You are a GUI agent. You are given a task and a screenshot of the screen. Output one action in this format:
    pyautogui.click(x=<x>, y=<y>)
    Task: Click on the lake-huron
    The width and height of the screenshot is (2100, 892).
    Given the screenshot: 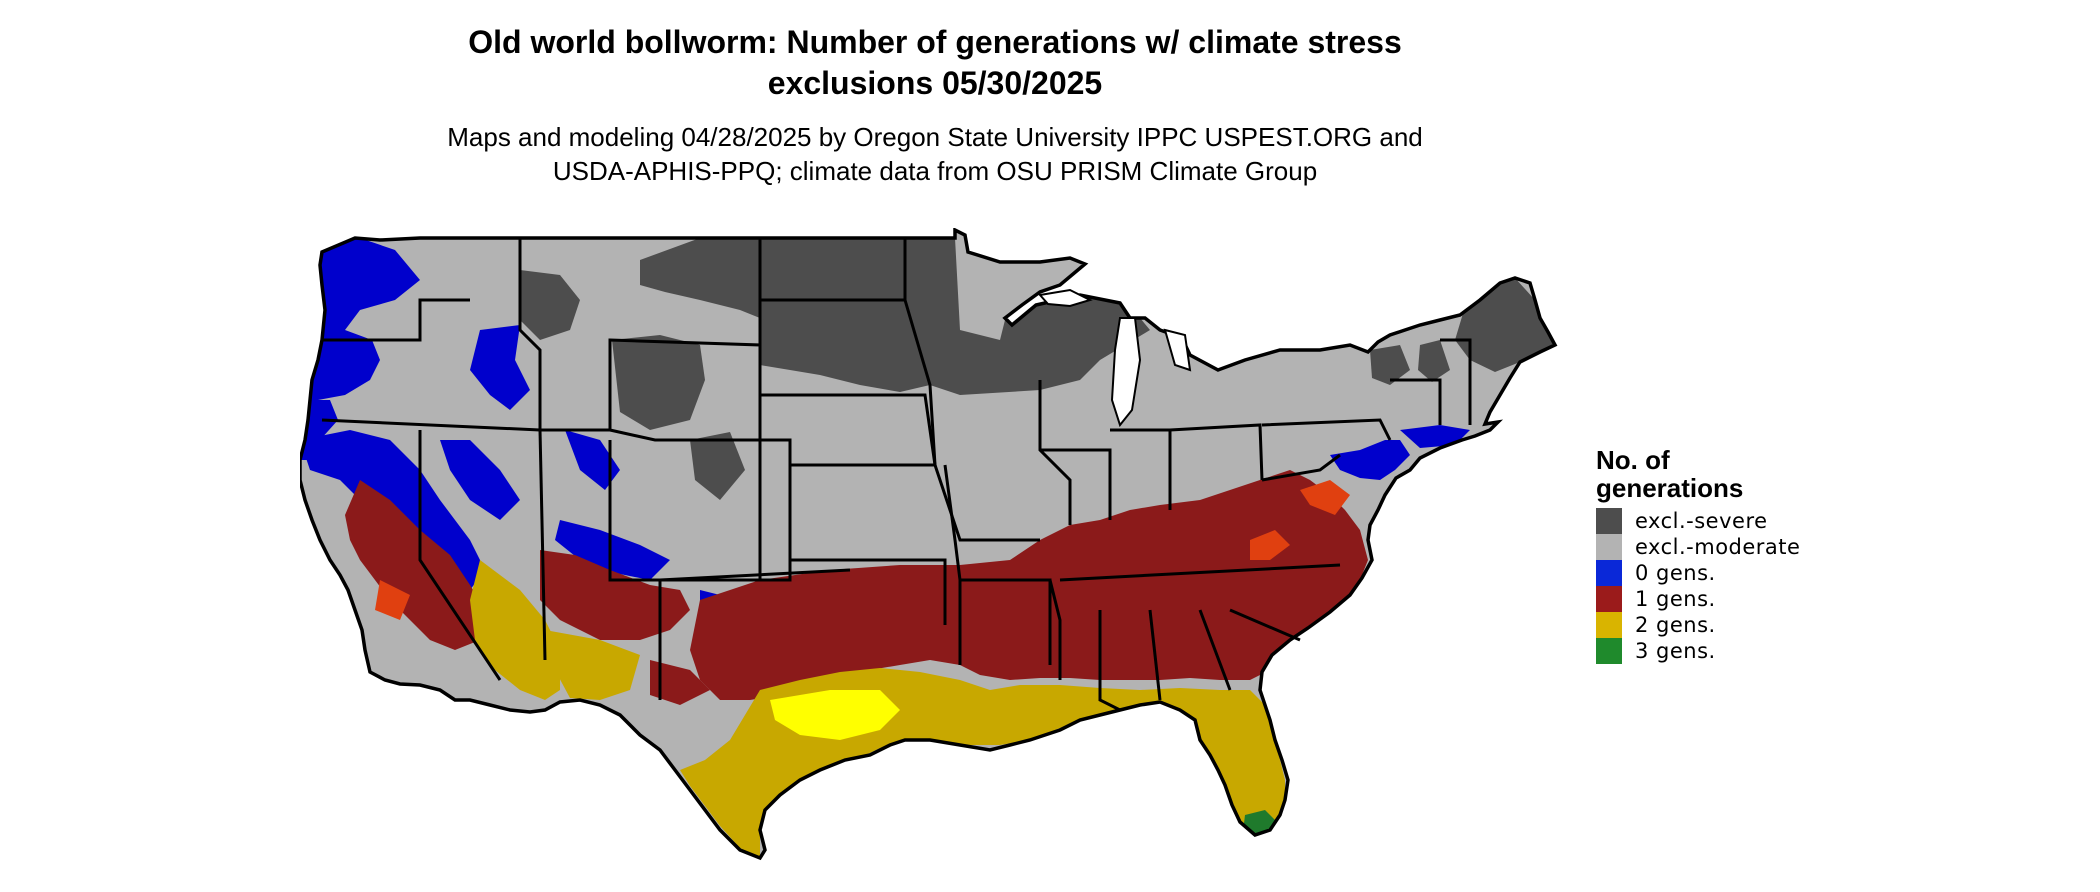 What is the action you would take?
    pyautogui.click(x=1177, y=350)
    